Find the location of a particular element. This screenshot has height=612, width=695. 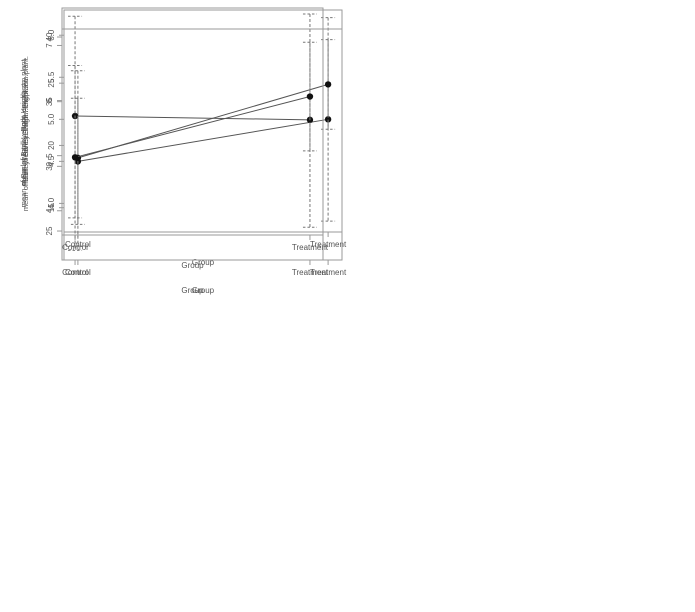

y-tick-label: 7 is located at coordinates (49, 45).